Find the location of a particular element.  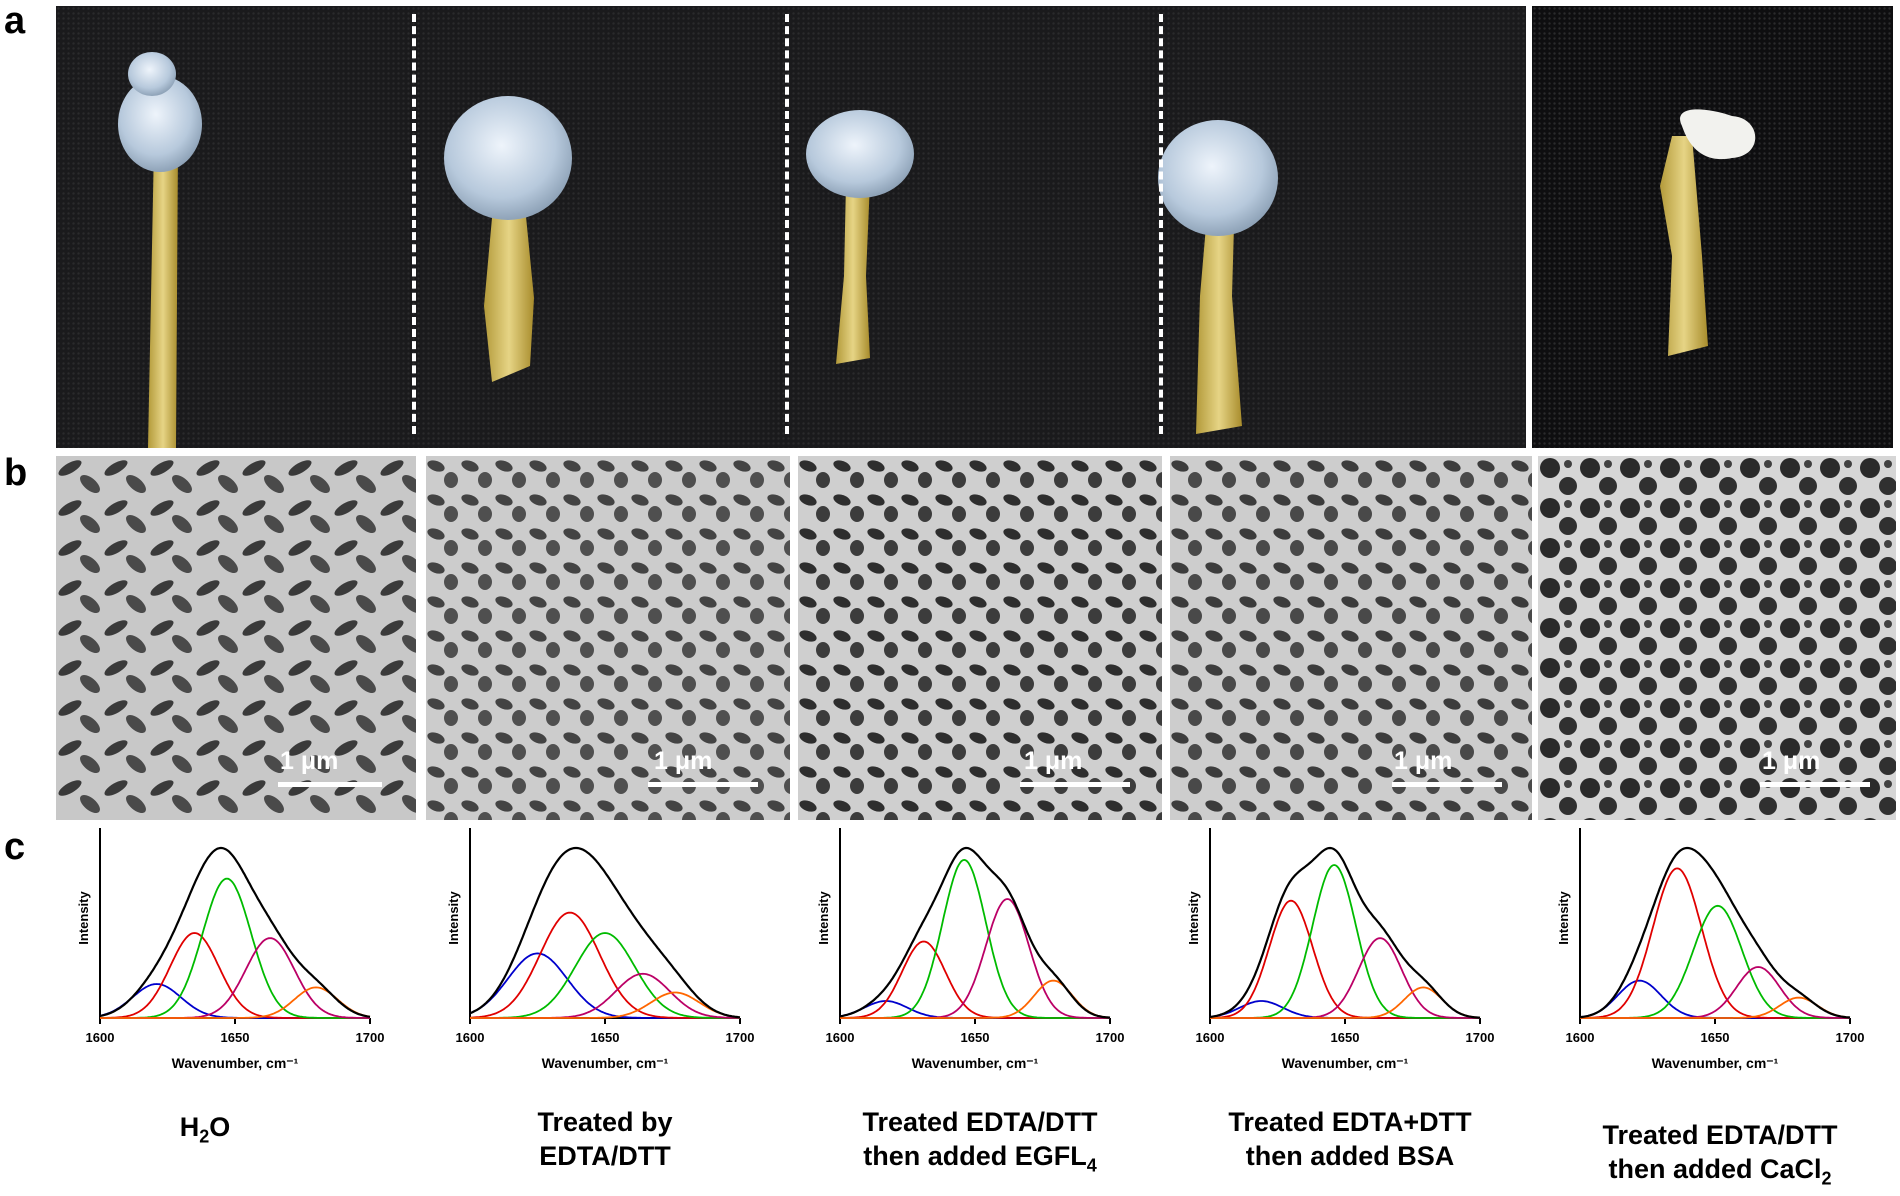

specimen-3-stalk is located at coordinates (853, 273).